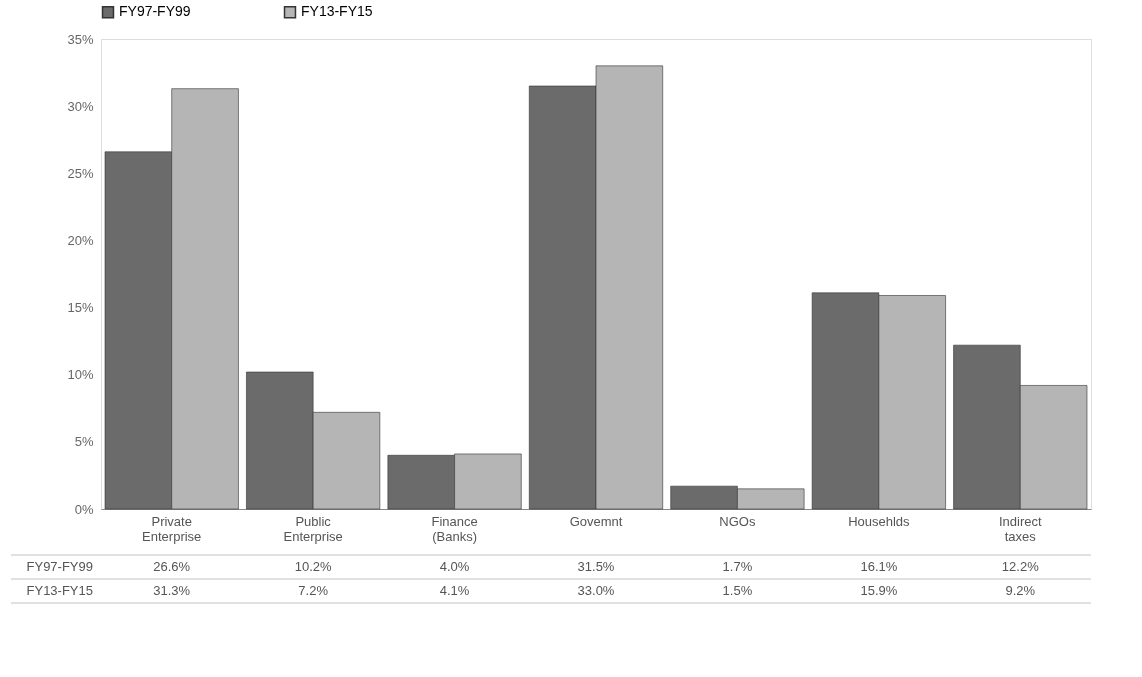  Describe the element at coordinates (155, 11) in the screenshot. I see `legend-label: FY97-FY99` at that location.